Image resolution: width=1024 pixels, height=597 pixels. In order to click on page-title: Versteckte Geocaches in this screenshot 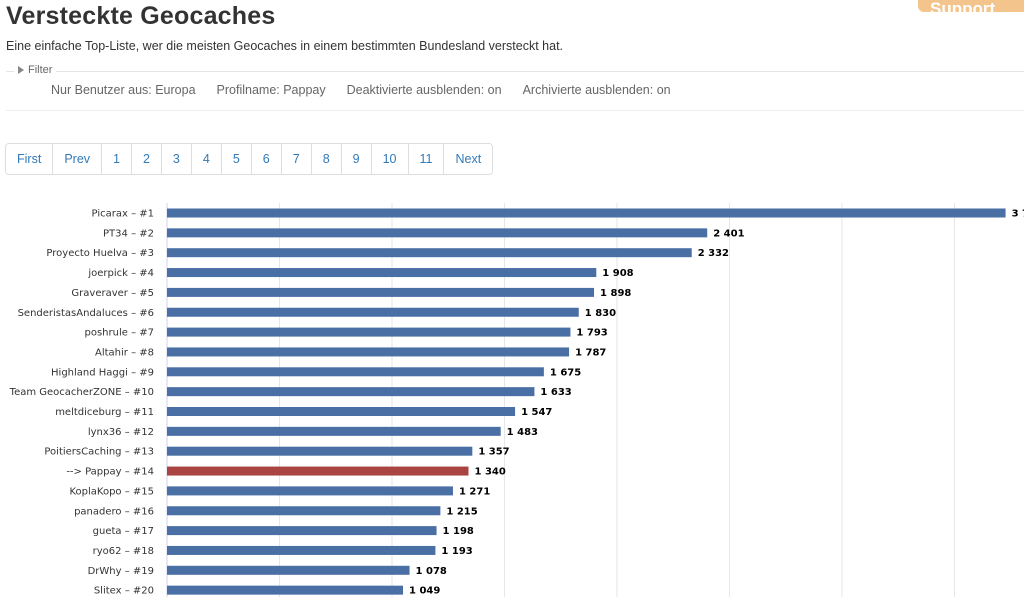, I will do `click(141, 16)`.